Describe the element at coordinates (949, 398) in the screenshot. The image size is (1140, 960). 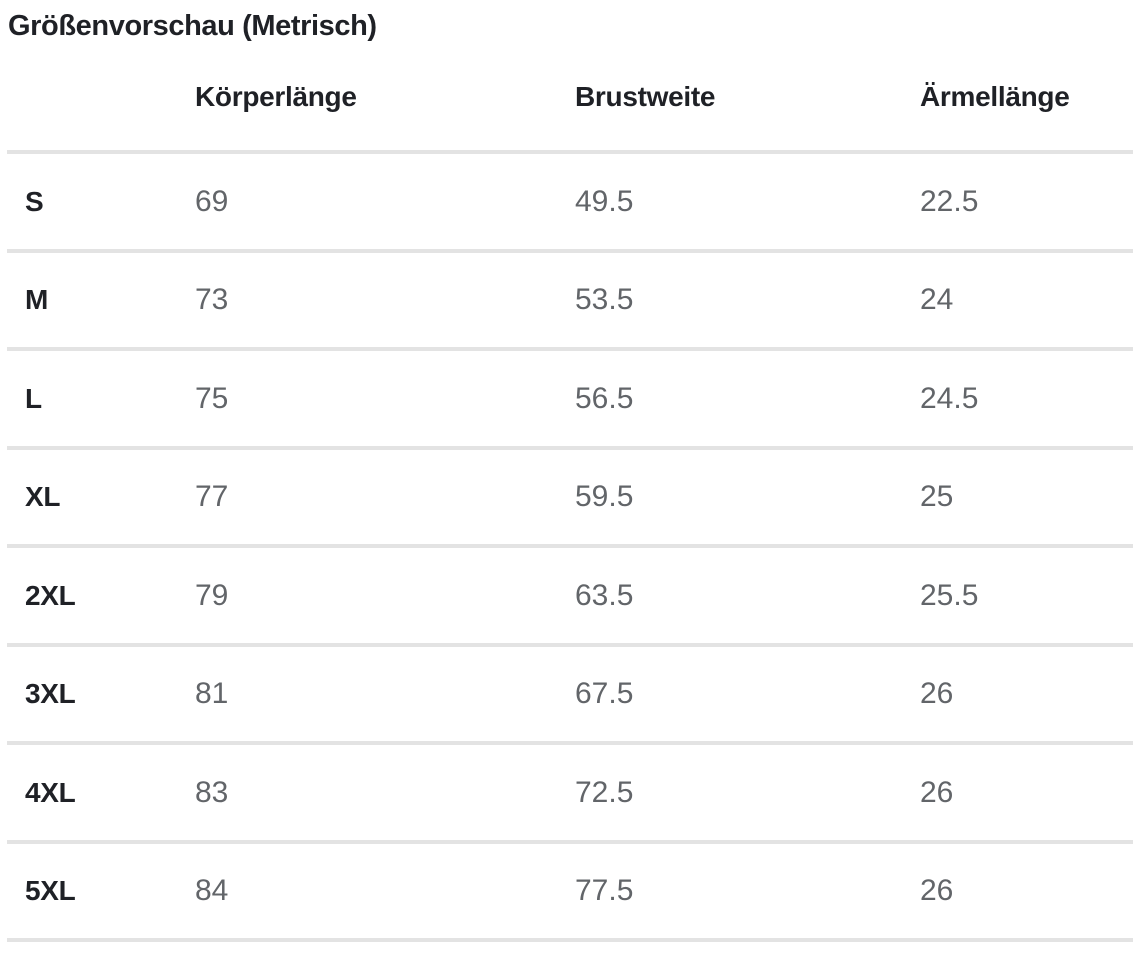
I see `aermellaenge-value: 24.5` at that location.